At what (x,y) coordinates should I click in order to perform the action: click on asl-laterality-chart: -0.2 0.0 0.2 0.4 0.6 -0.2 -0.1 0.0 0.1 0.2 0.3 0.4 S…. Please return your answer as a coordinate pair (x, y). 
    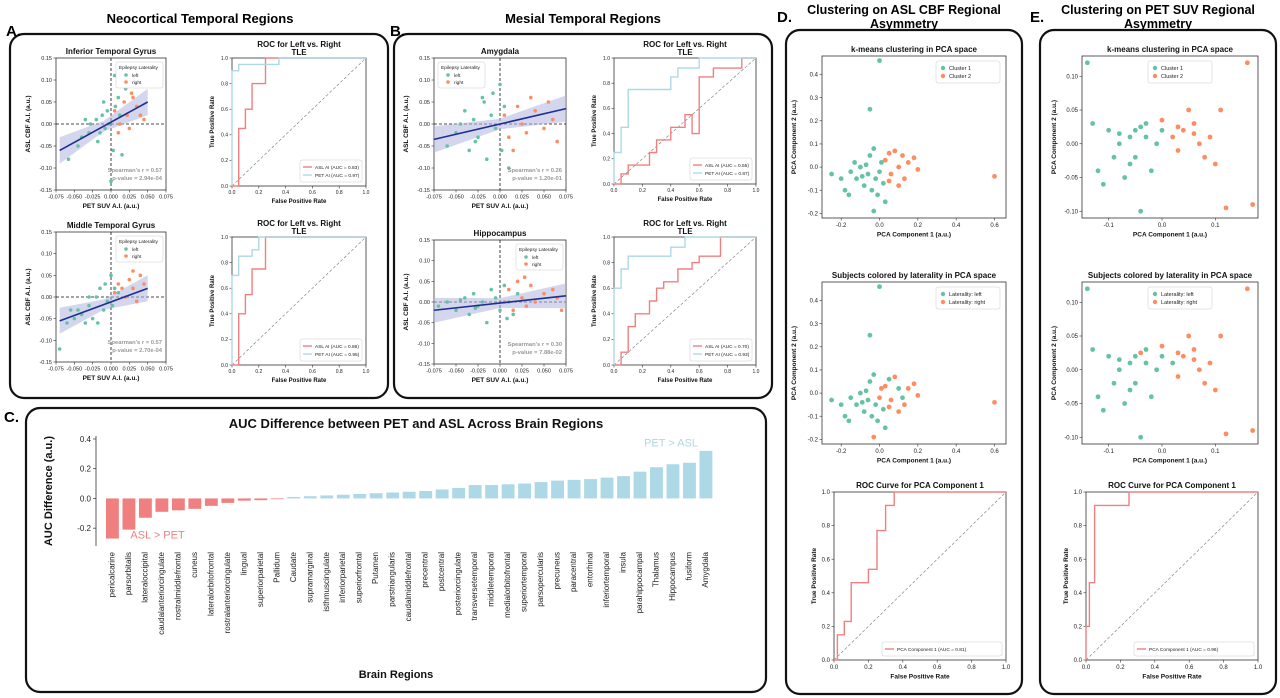
    Looking at the image, I should click on (899, 368).